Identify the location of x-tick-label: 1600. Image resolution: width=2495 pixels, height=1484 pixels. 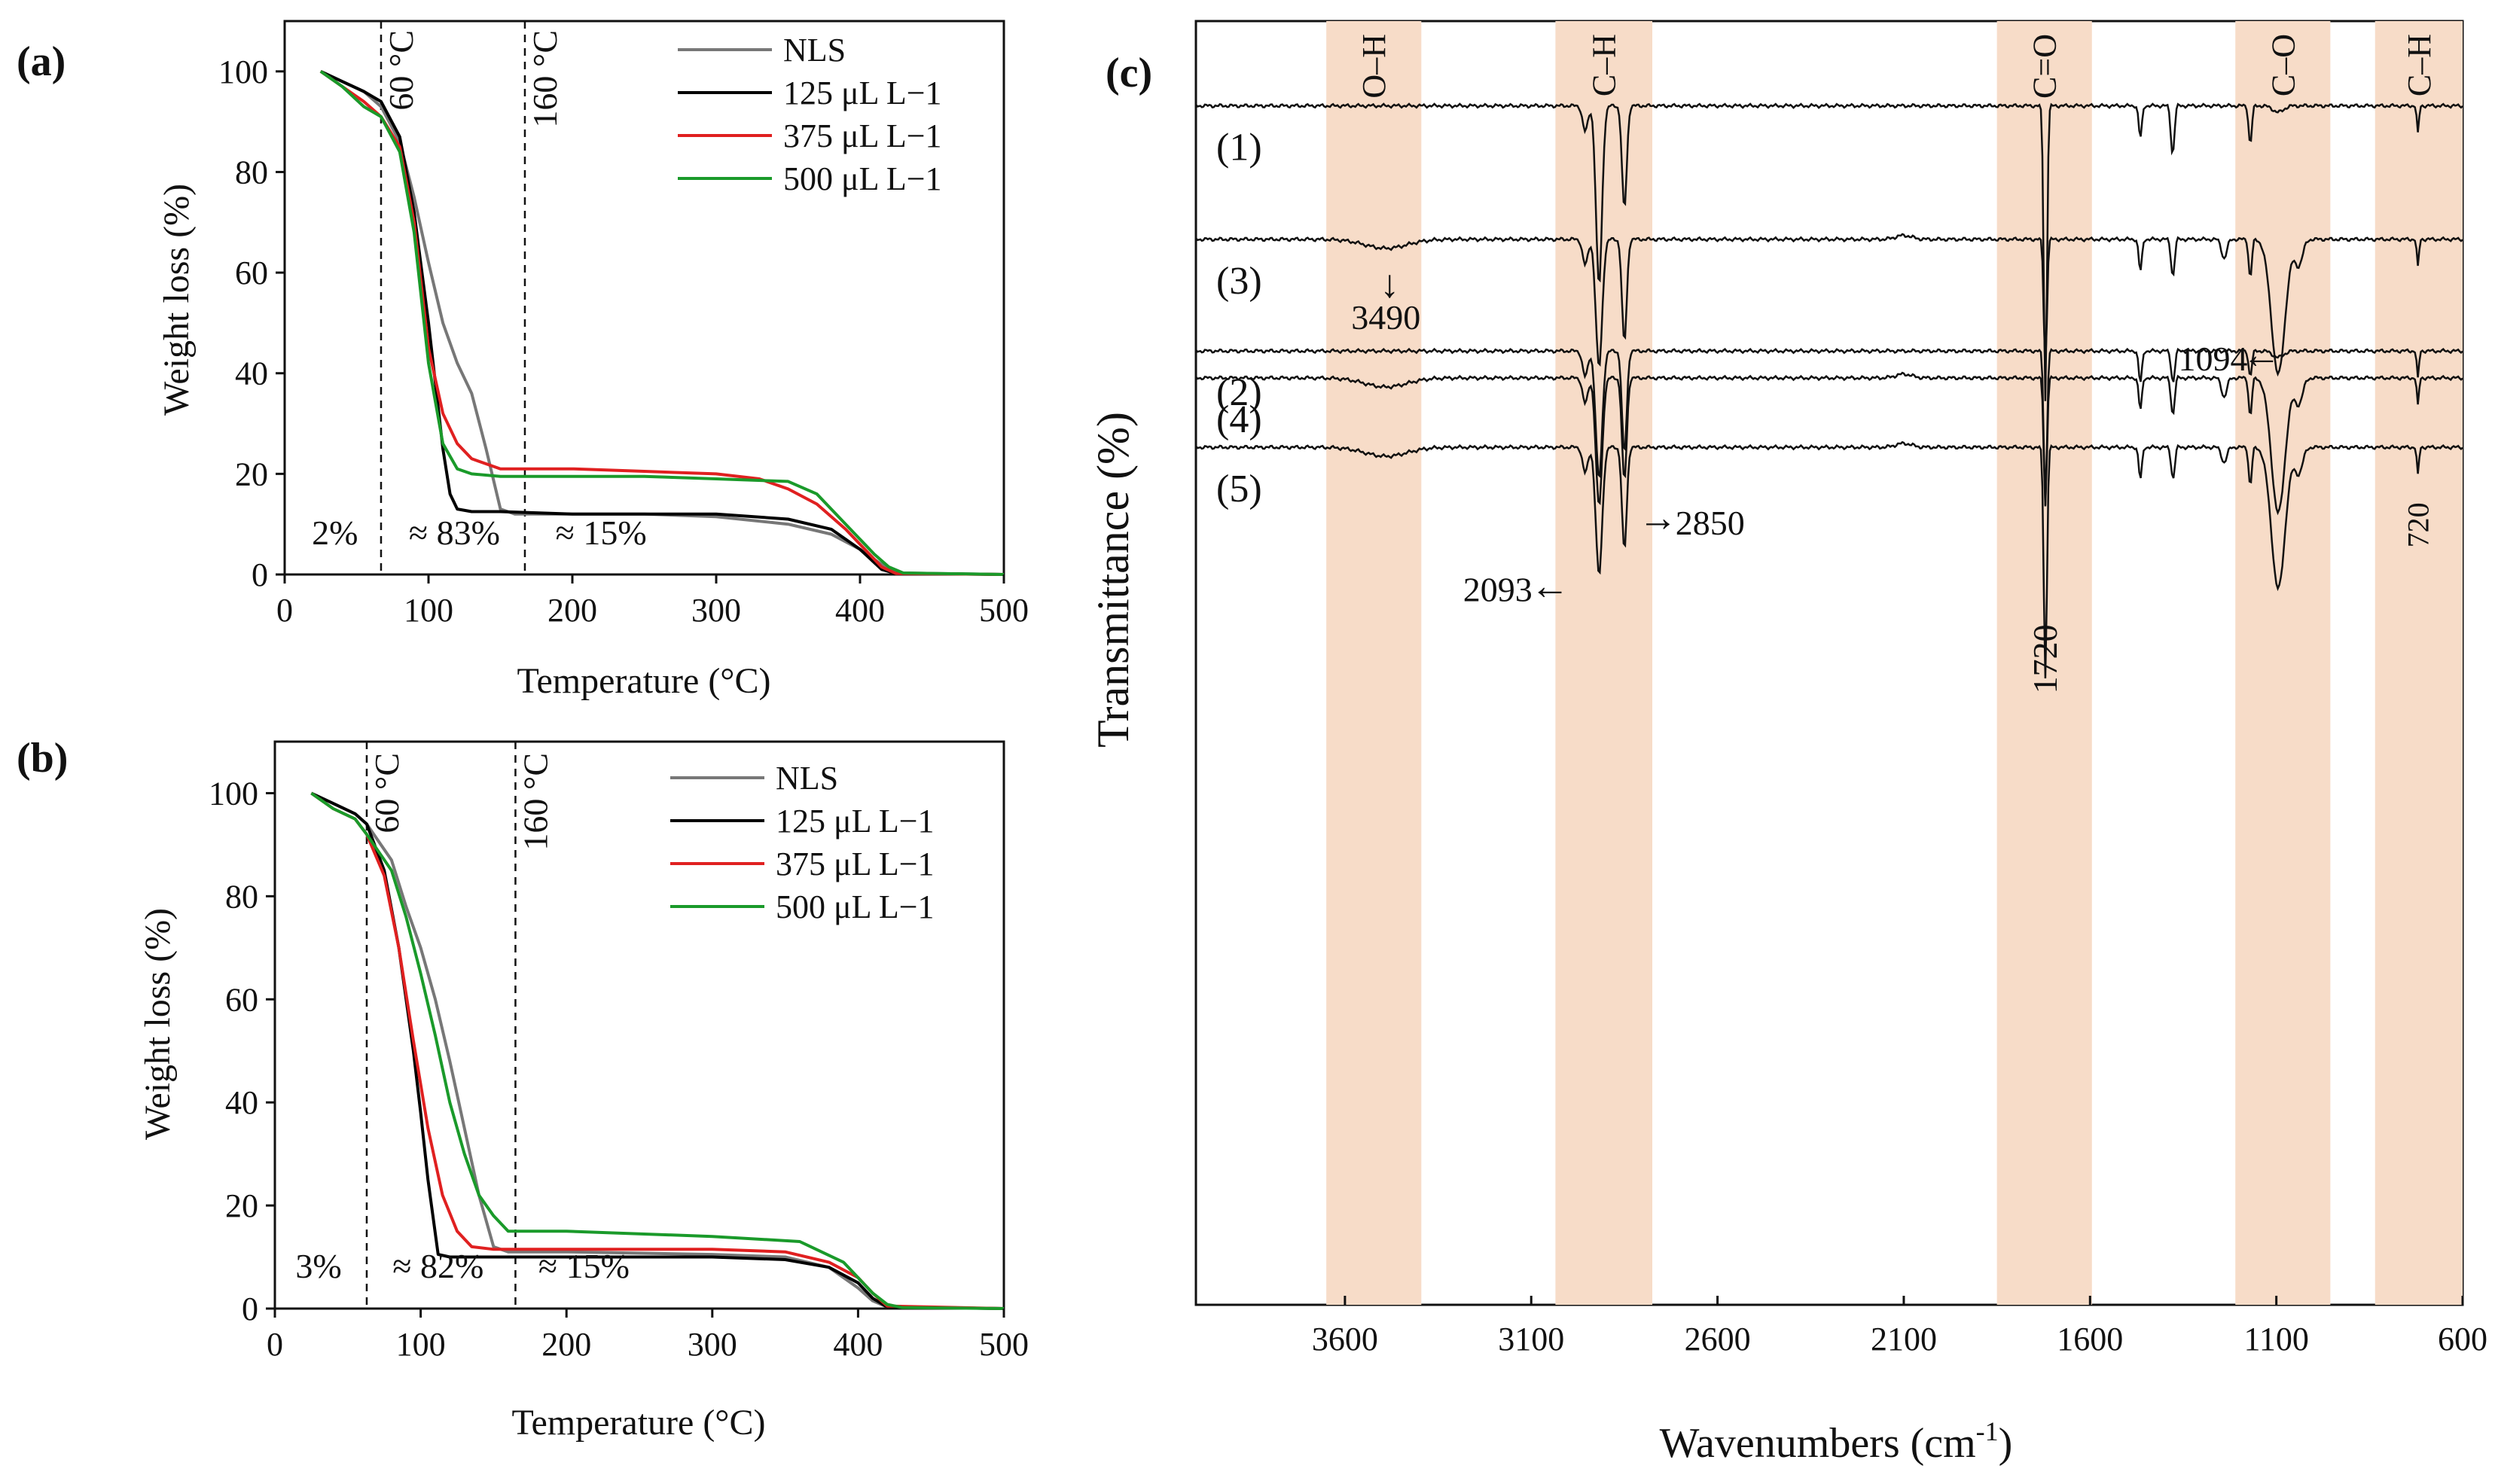
(2090, 1339).